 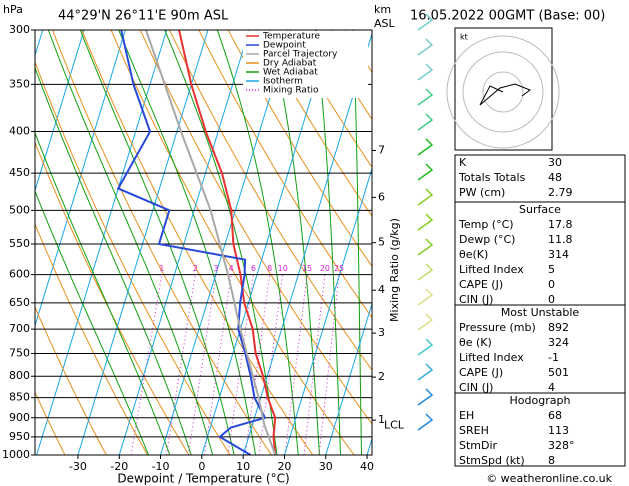 I want to click on y-tick-label: 1000, so click(x=16, y=454).